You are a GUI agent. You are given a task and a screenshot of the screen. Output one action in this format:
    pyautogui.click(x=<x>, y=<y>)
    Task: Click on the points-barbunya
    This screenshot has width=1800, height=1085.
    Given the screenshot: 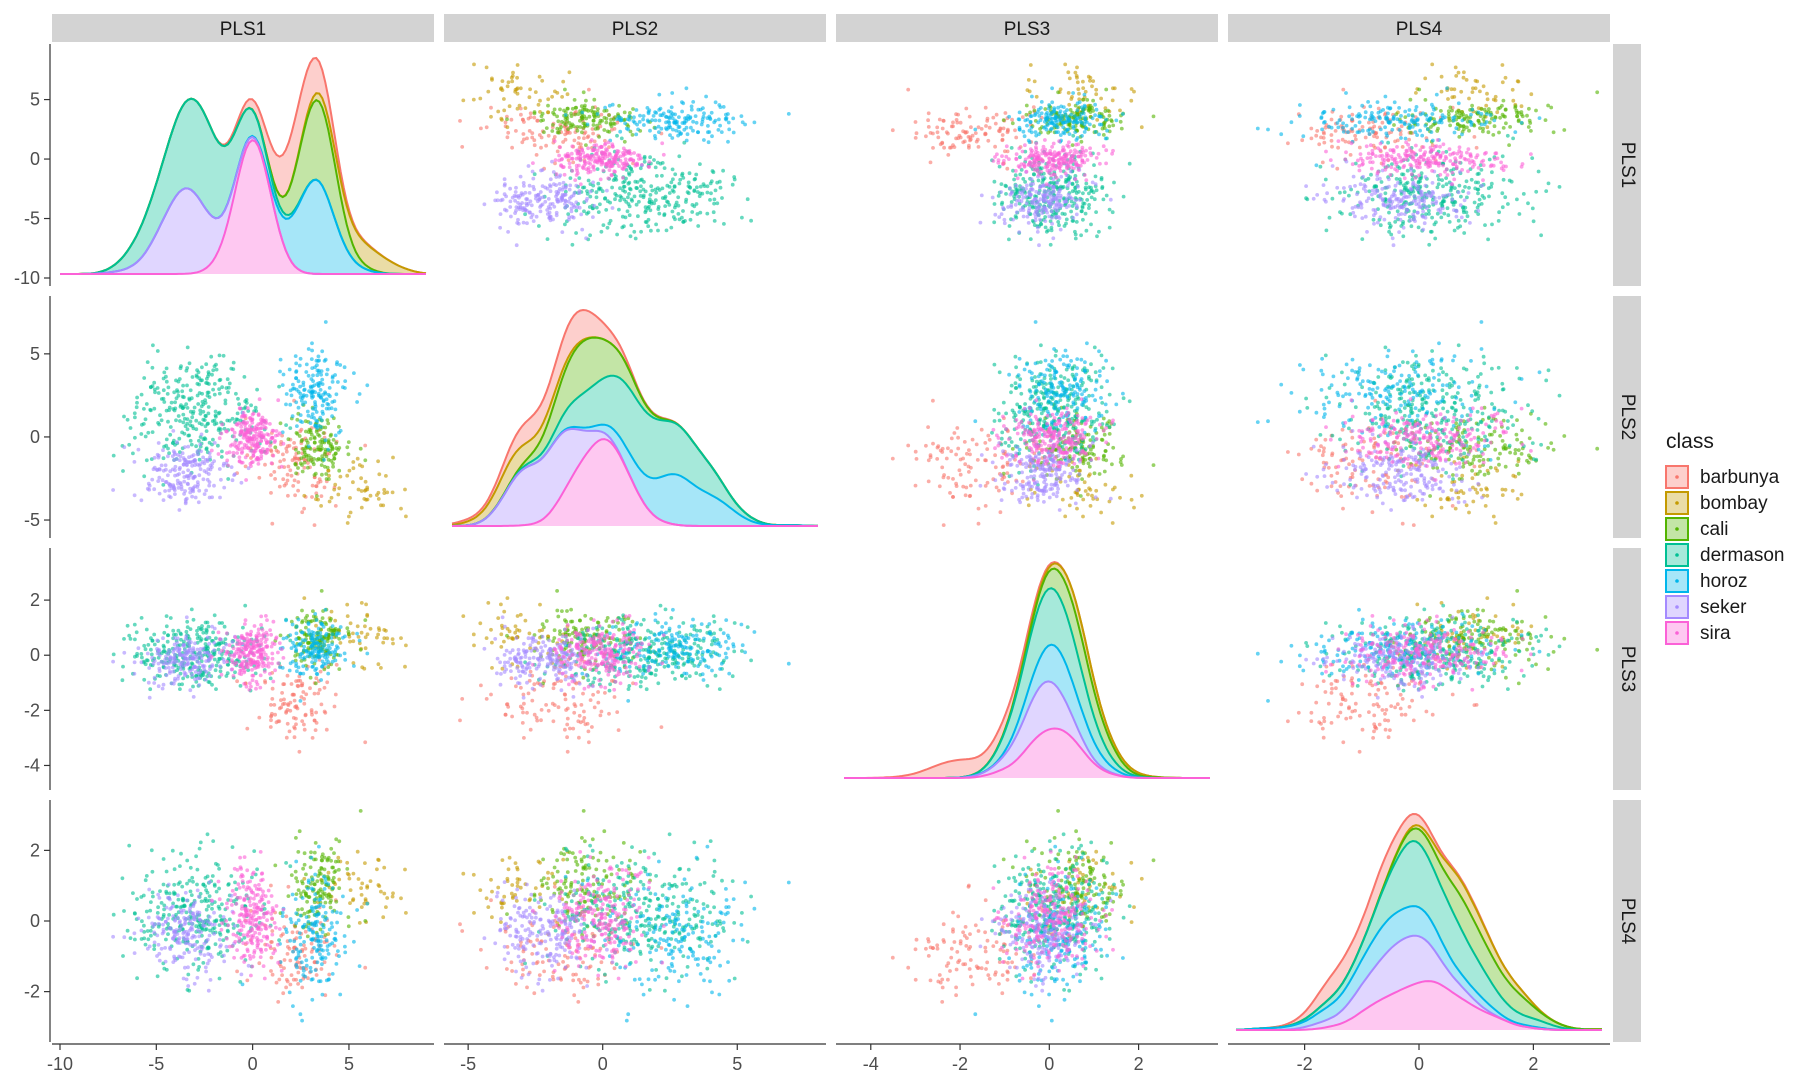 What is the action you would take?
    pyautogui.click(x=967, y=462)
    